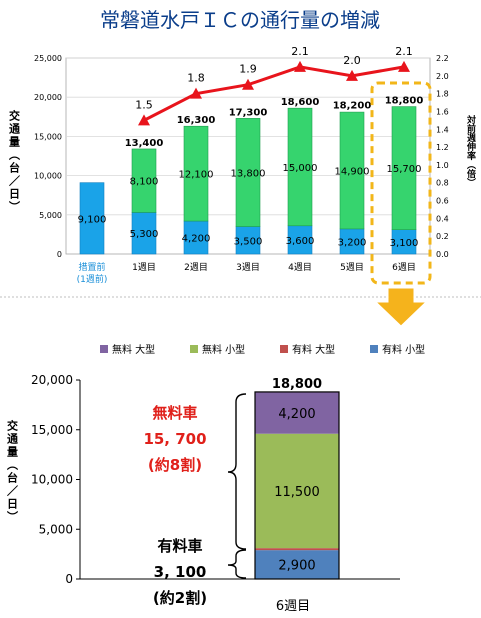 This screenshot has height=618, width=481. Describe the element at coordinates (300, 241) in the screenshot. I see `top-bar-toll-label: 3,600` at that location.